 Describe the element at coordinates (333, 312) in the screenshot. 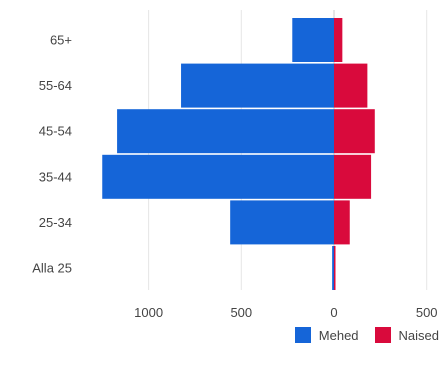

I see `x-tick-label: 0` at that location.